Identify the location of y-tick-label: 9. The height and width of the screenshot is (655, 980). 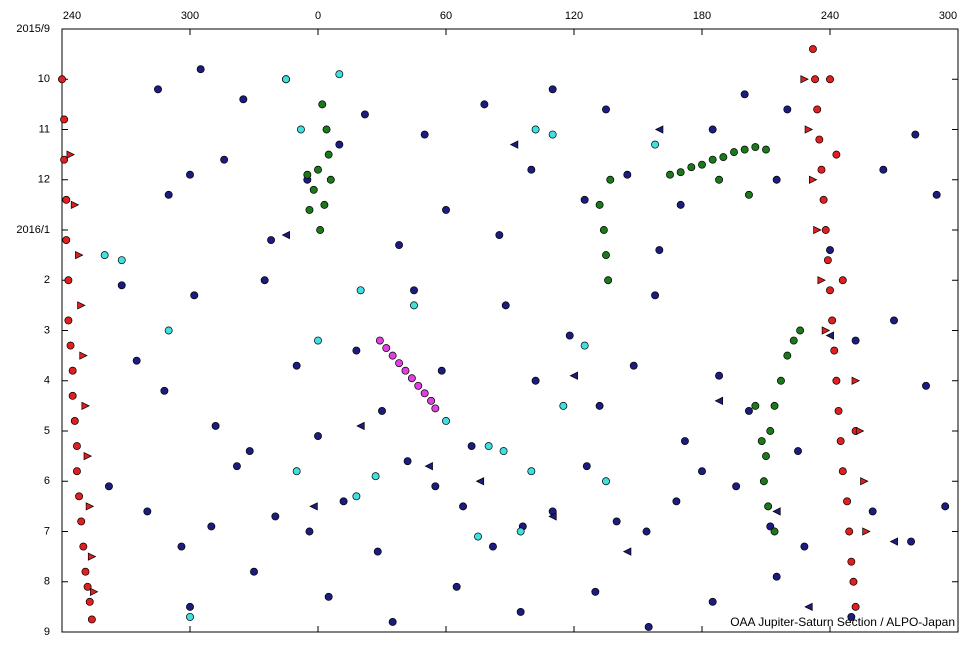
(47, 632).